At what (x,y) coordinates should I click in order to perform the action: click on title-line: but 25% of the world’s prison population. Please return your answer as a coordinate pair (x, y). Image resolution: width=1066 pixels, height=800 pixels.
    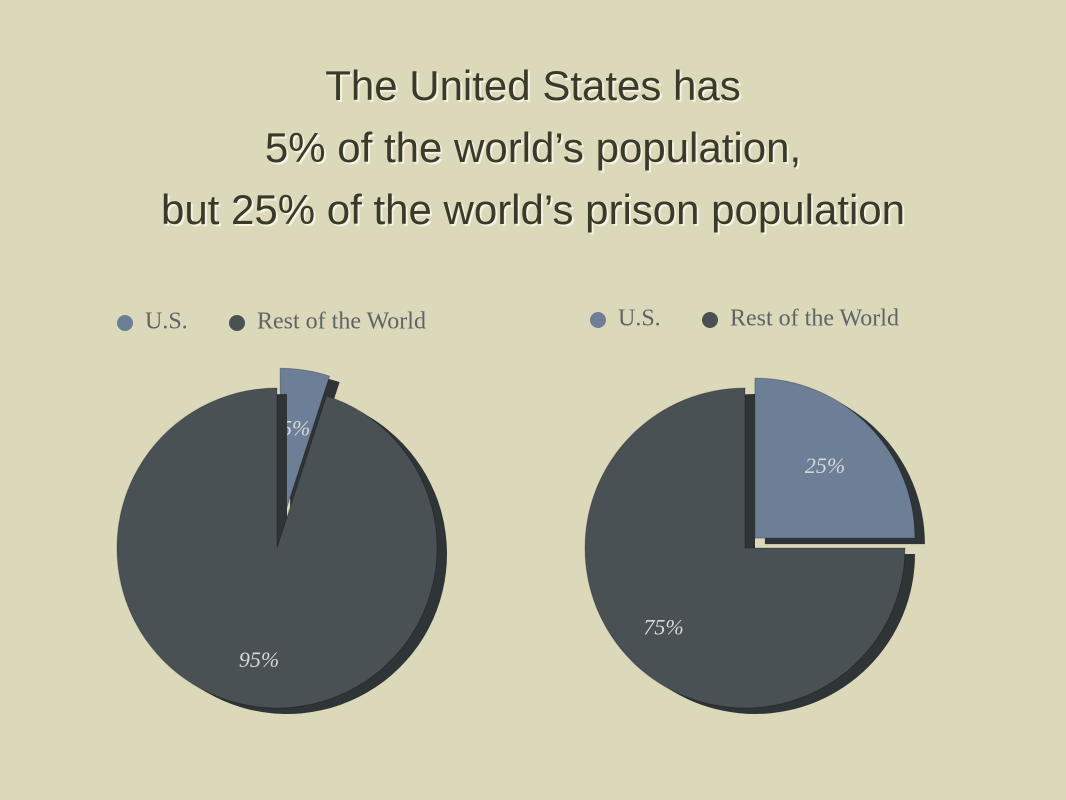
    Looking at the image, I should click on (533, 209).